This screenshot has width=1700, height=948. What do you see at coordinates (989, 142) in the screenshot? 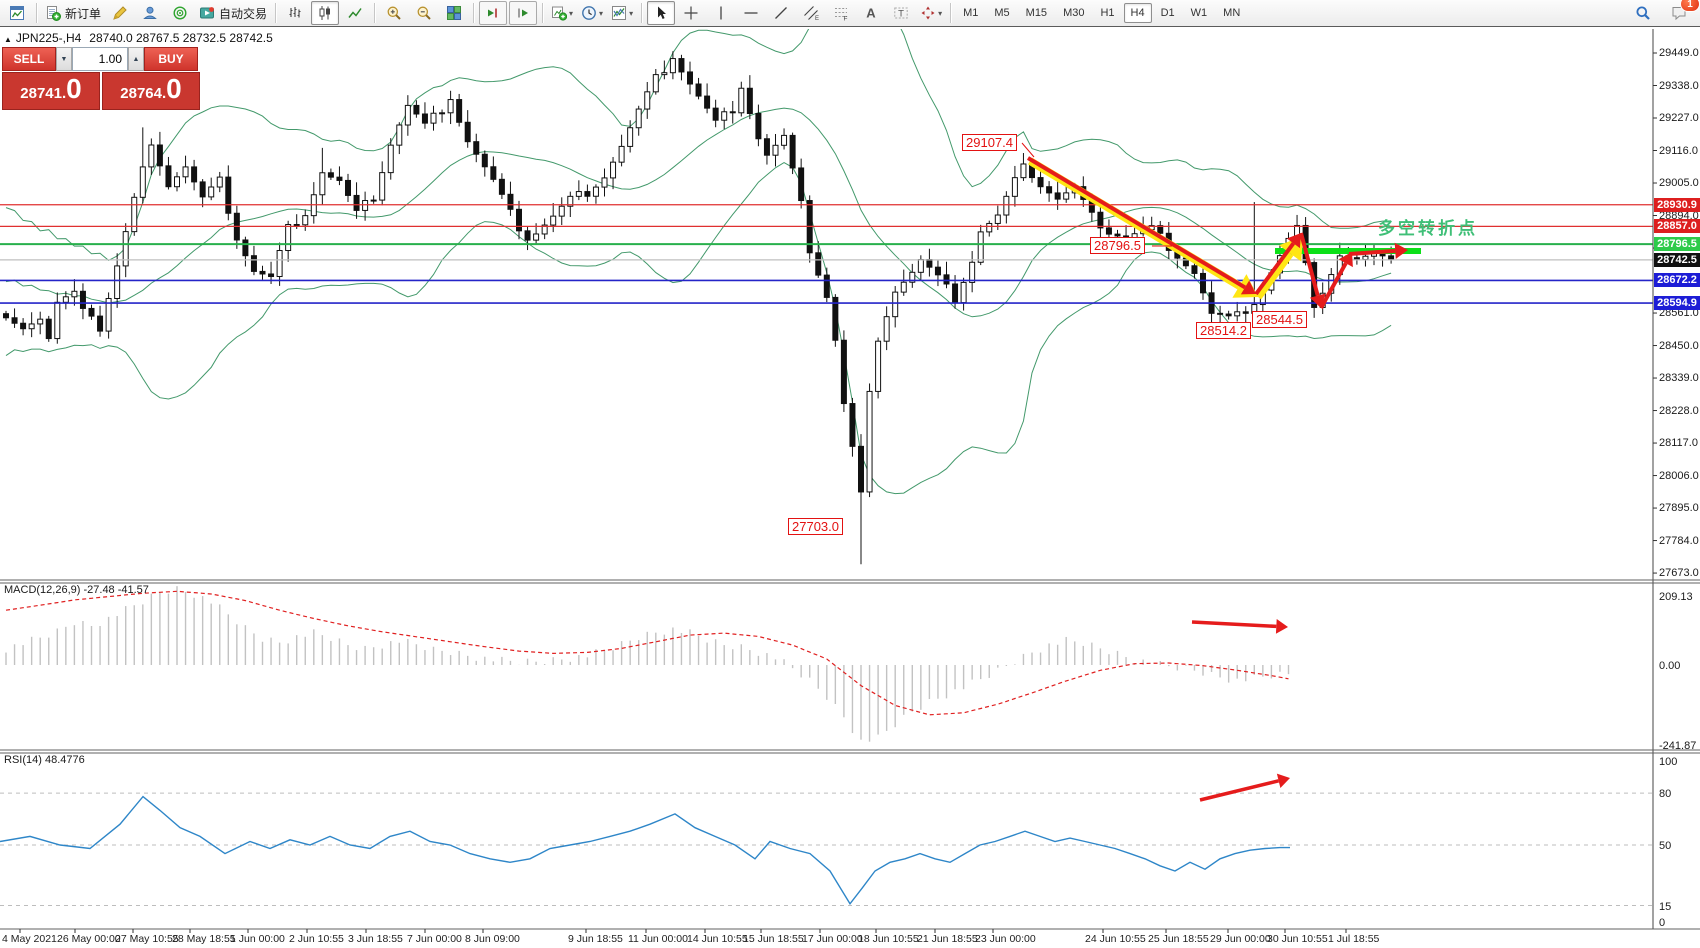
I see `price-annotation-label: 29107.4` at bounding box center [989, 142].